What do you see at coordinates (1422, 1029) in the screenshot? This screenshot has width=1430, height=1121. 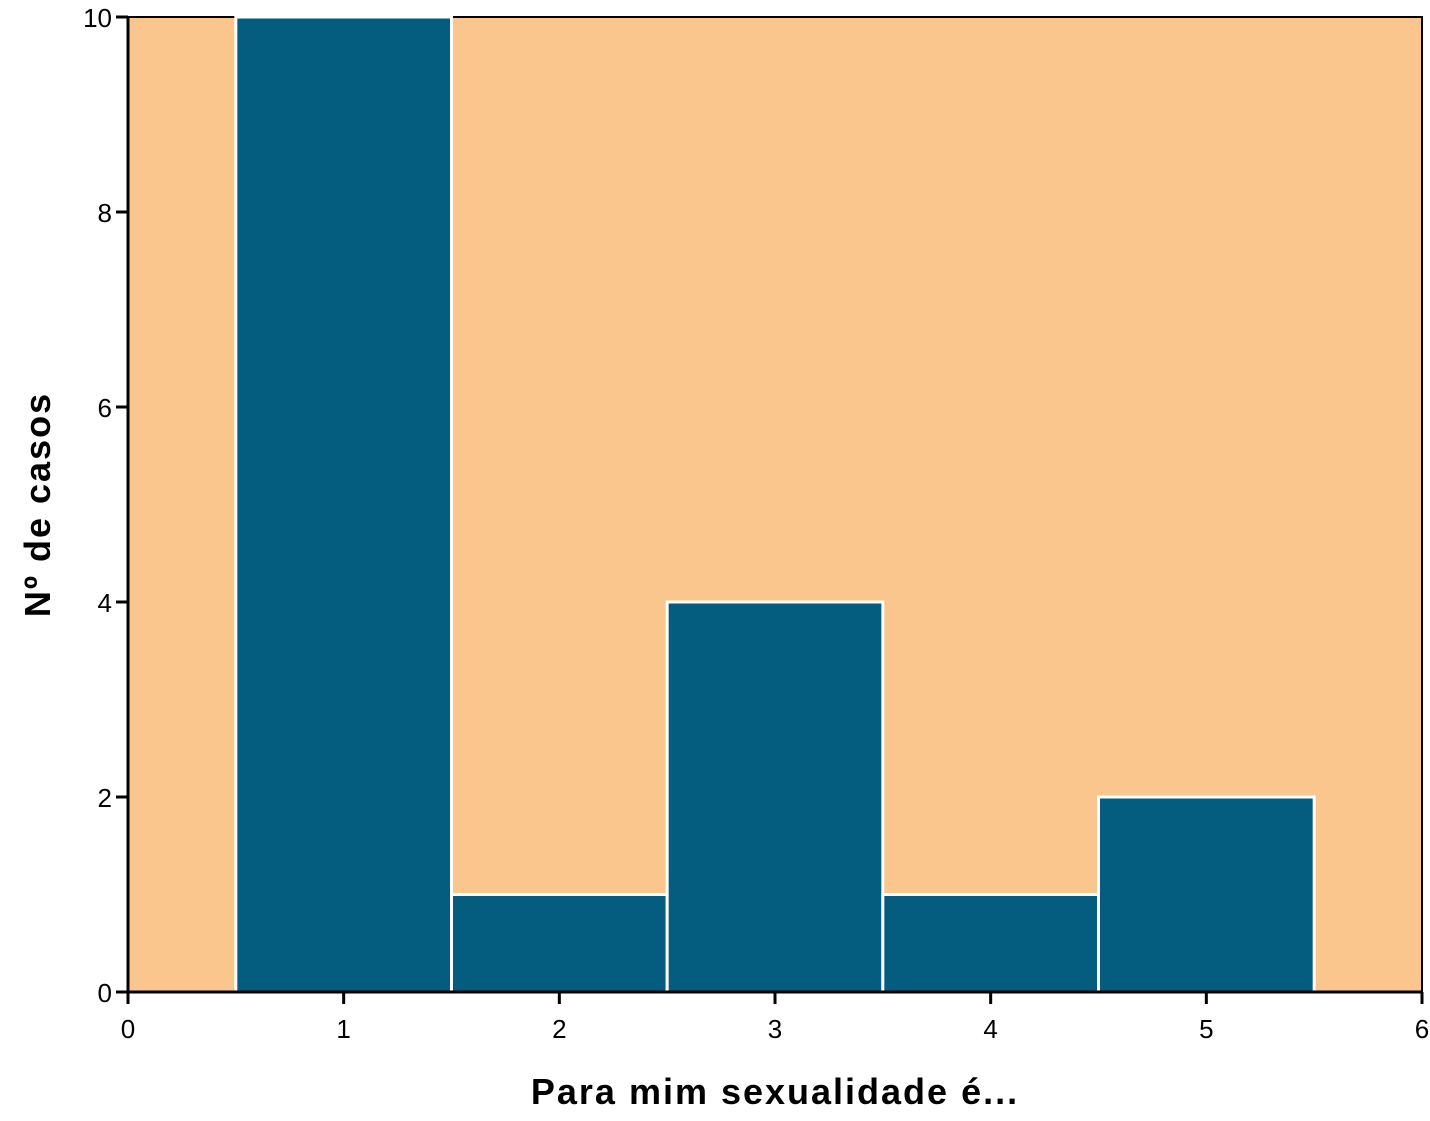 I see `x-tick-label: 6` at bounding box center [1422, 1029].